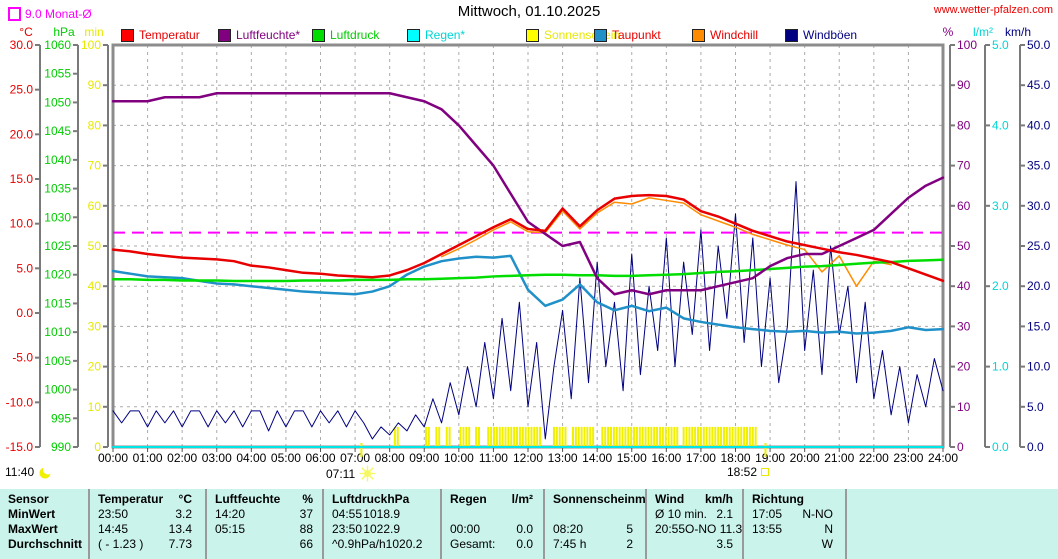  I want to click on legend-item-windben: Windböen, so click(821, 35).